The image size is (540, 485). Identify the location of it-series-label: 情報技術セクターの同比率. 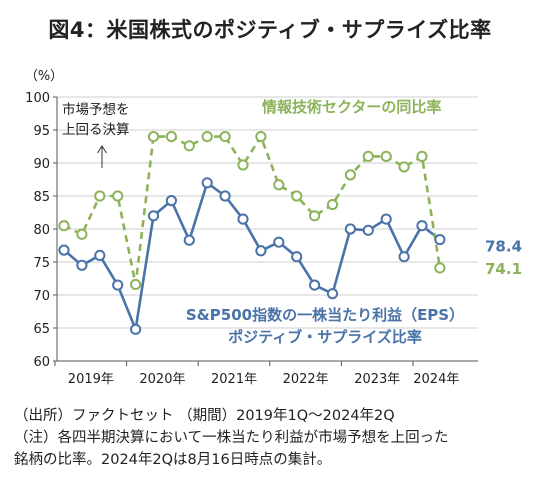
(351, 107).